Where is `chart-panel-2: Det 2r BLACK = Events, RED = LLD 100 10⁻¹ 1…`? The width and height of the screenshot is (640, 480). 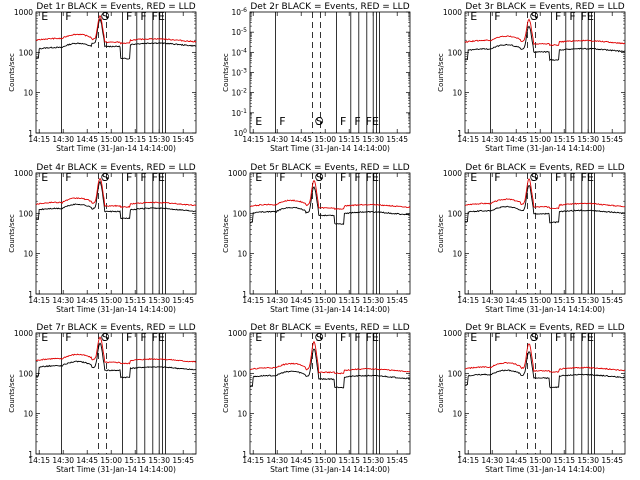 chart-panel-2: Det 2r BLACK = Events, RED = LLD 100 10⁻¹ 1… is located at coordinates (316, 77).